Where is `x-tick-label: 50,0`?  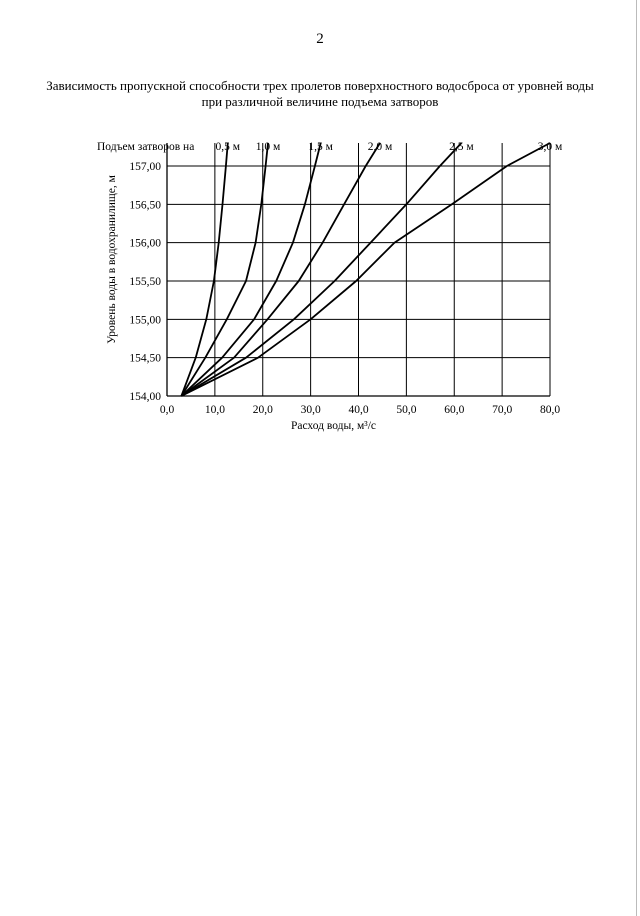 x-tick-label: 50,0 is located at coordinates (406, 410).